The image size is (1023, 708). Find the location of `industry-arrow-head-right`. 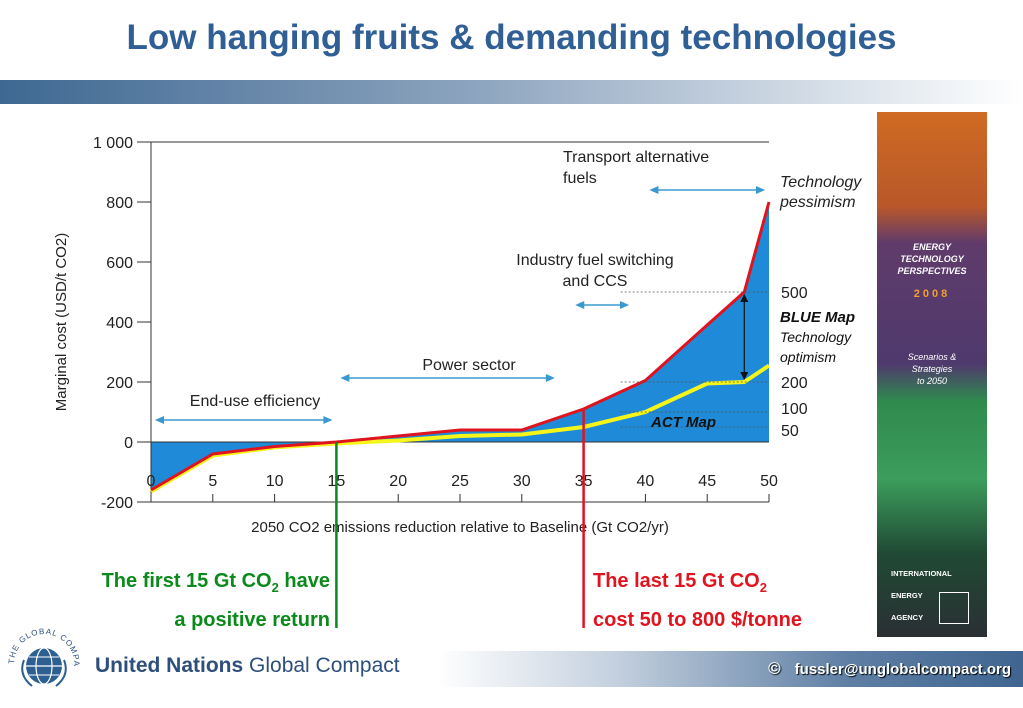

industry-arrow-head-right is located at coordinates (625, 305).